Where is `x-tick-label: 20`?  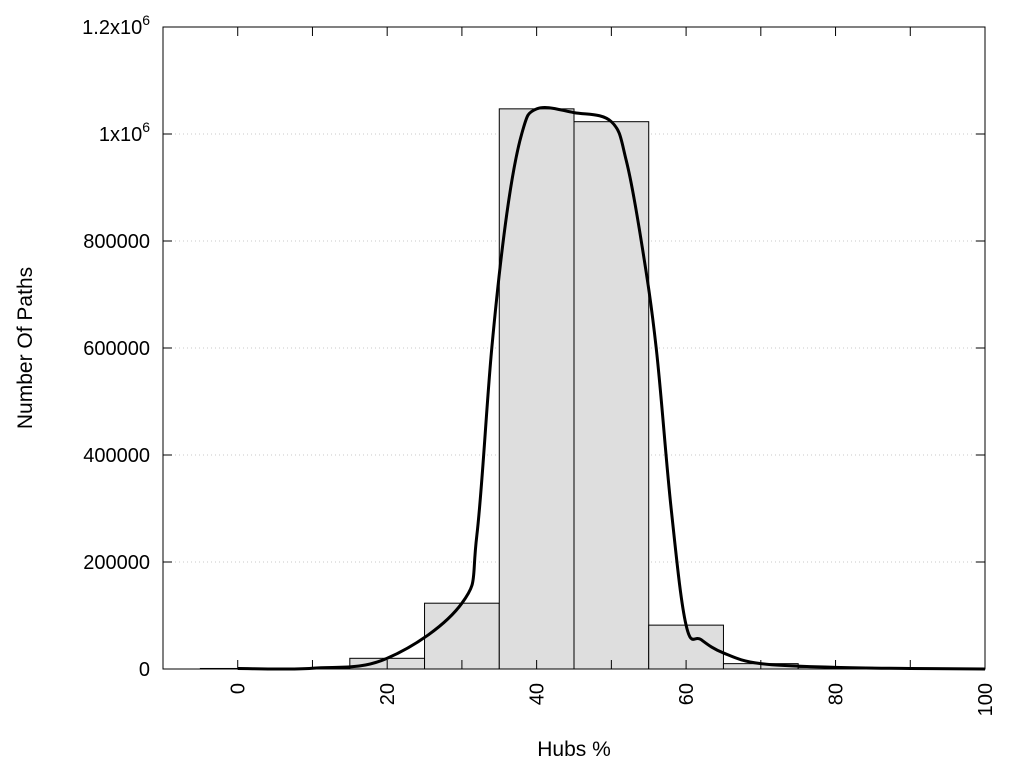 x-tick-label: 20 is located at coordinates (388, 694).